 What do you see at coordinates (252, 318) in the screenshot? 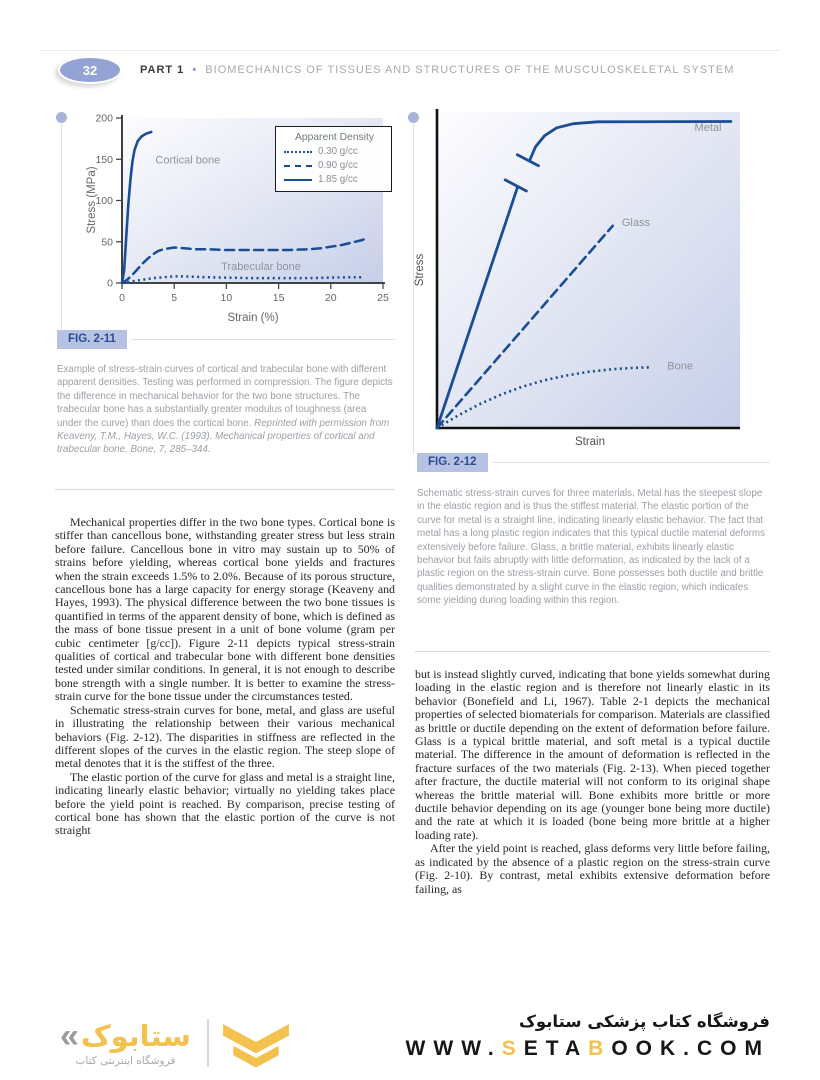
I see `x-axis-label: Strain (%)` at bounding box center [252, 318].